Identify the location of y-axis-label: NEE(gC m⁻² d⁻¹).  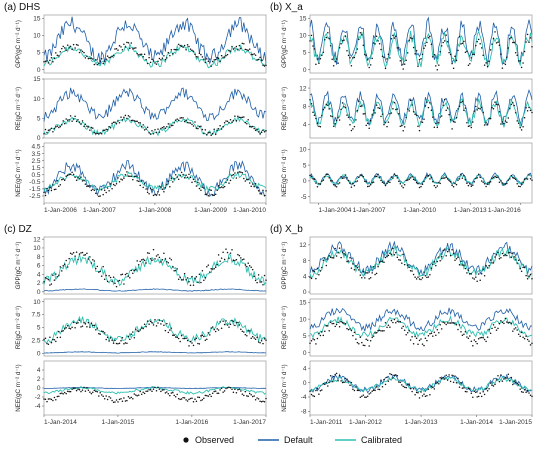
(18, 172).